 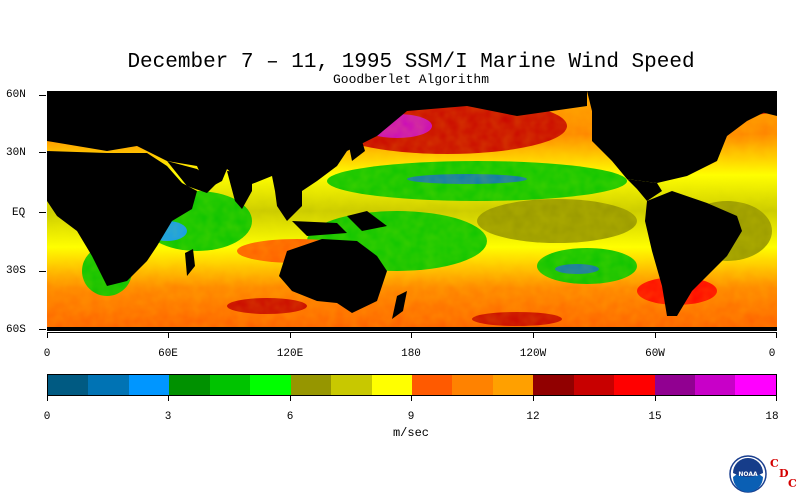 I want to click on lon-axis-line, so click(x=412, y=332).